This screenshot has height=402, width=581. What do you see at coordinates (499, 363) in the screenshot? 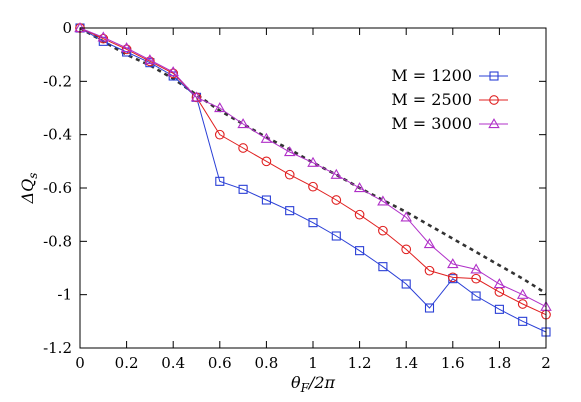
I see `x-tick-label: 1.8` at bounding box center [499, 363].